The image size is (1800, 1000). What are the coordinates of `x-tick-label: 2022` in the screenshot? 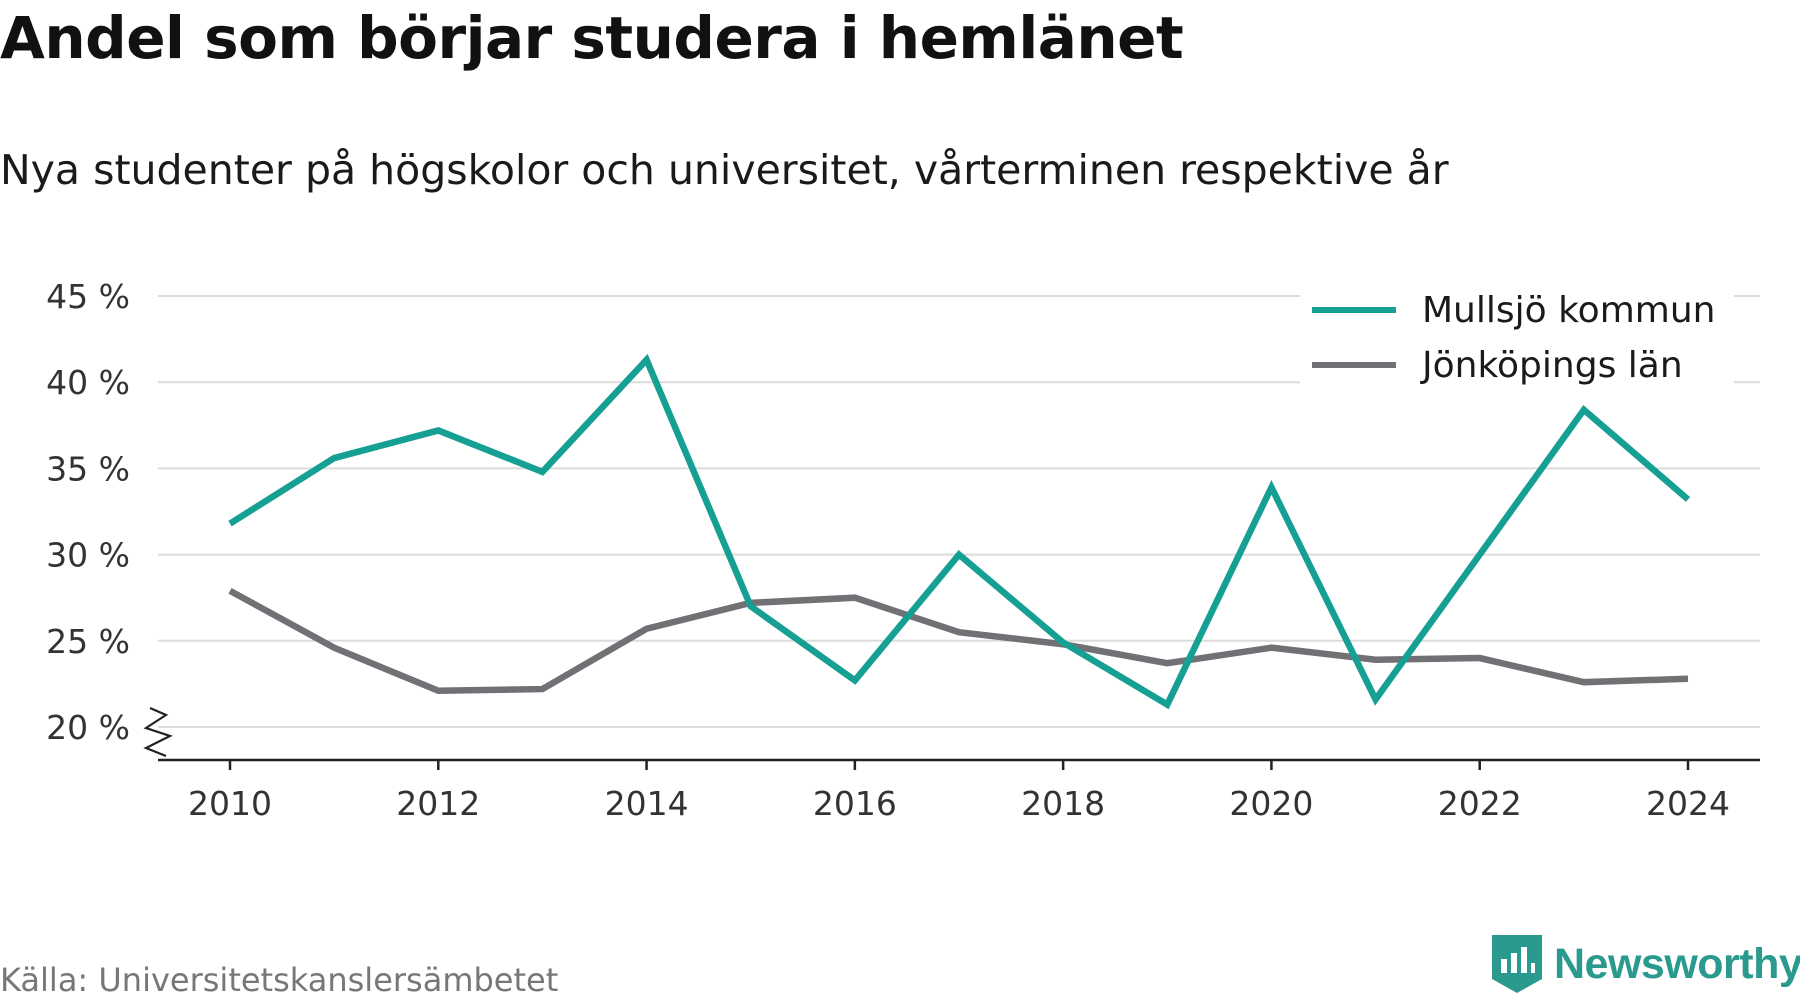 It's located at (1480, 803).